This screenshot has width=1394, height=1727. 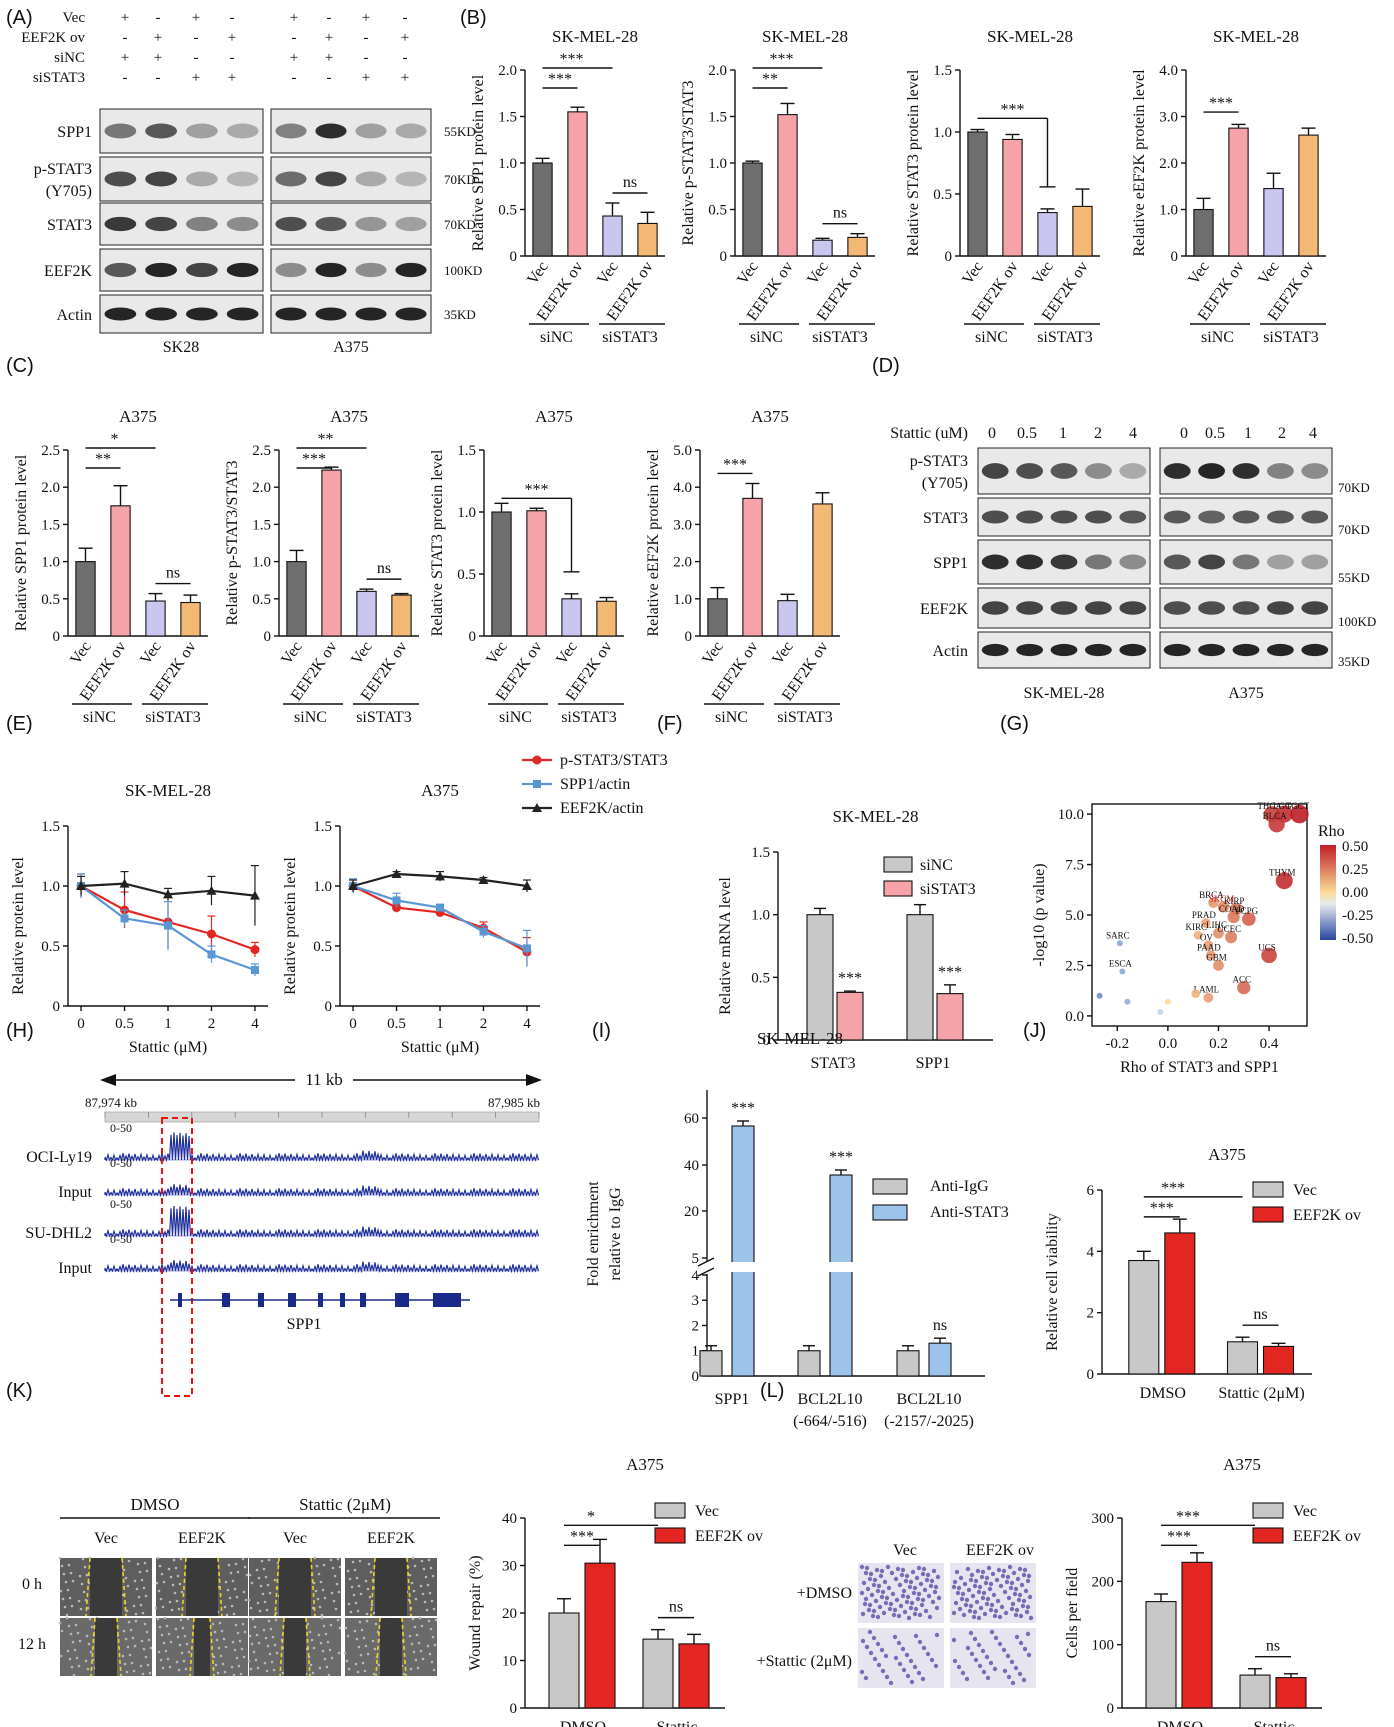 What do you see at coordinates (50, 451) in the screenshot?
I see `y-tick-label: 2.5` at bounding box center [50, 451].